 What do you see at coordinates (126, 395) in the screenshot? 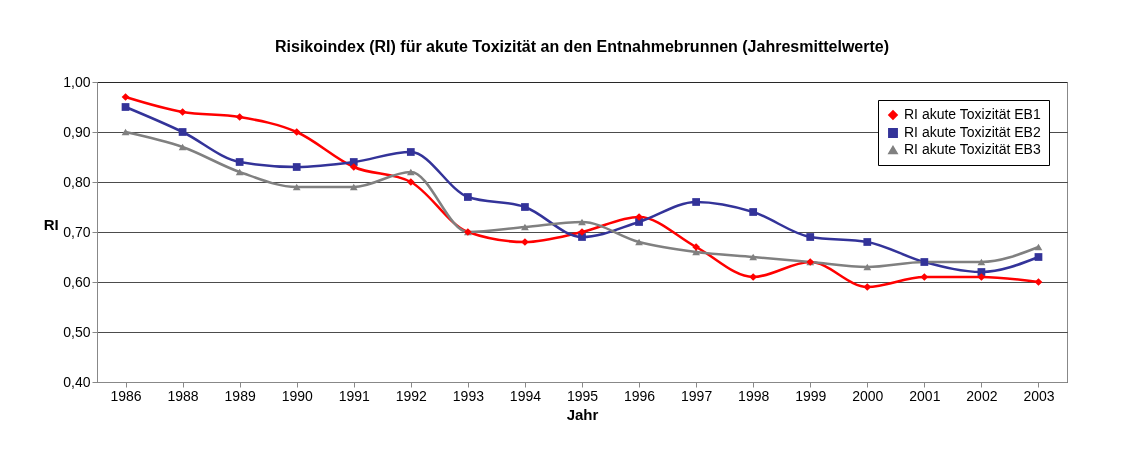
I see `x-tick-label: 1986` at bounding box center [126, 395].